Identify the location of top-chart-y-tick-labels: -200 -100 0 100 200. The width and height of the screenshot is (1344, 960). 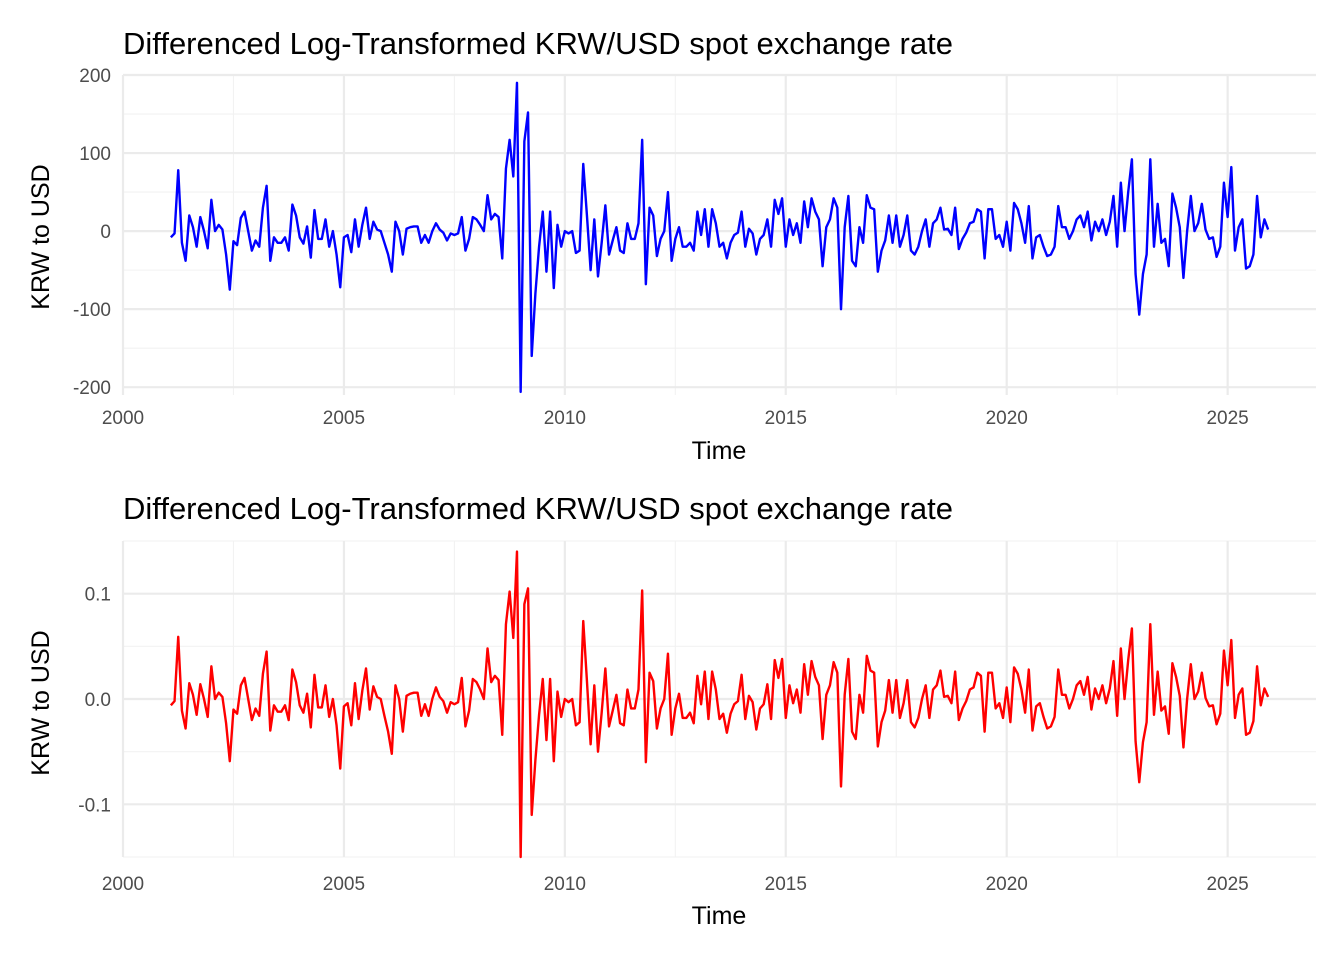
(92, 232).